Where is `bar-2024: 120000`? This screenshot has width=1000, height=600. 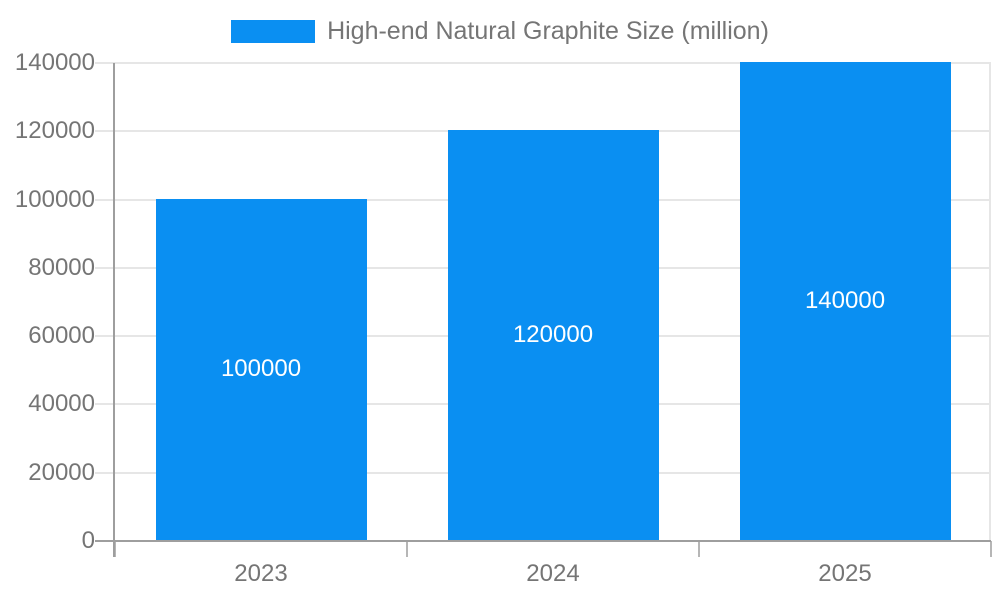
bar-2024: 120000 is located at coordinates (553, 335).